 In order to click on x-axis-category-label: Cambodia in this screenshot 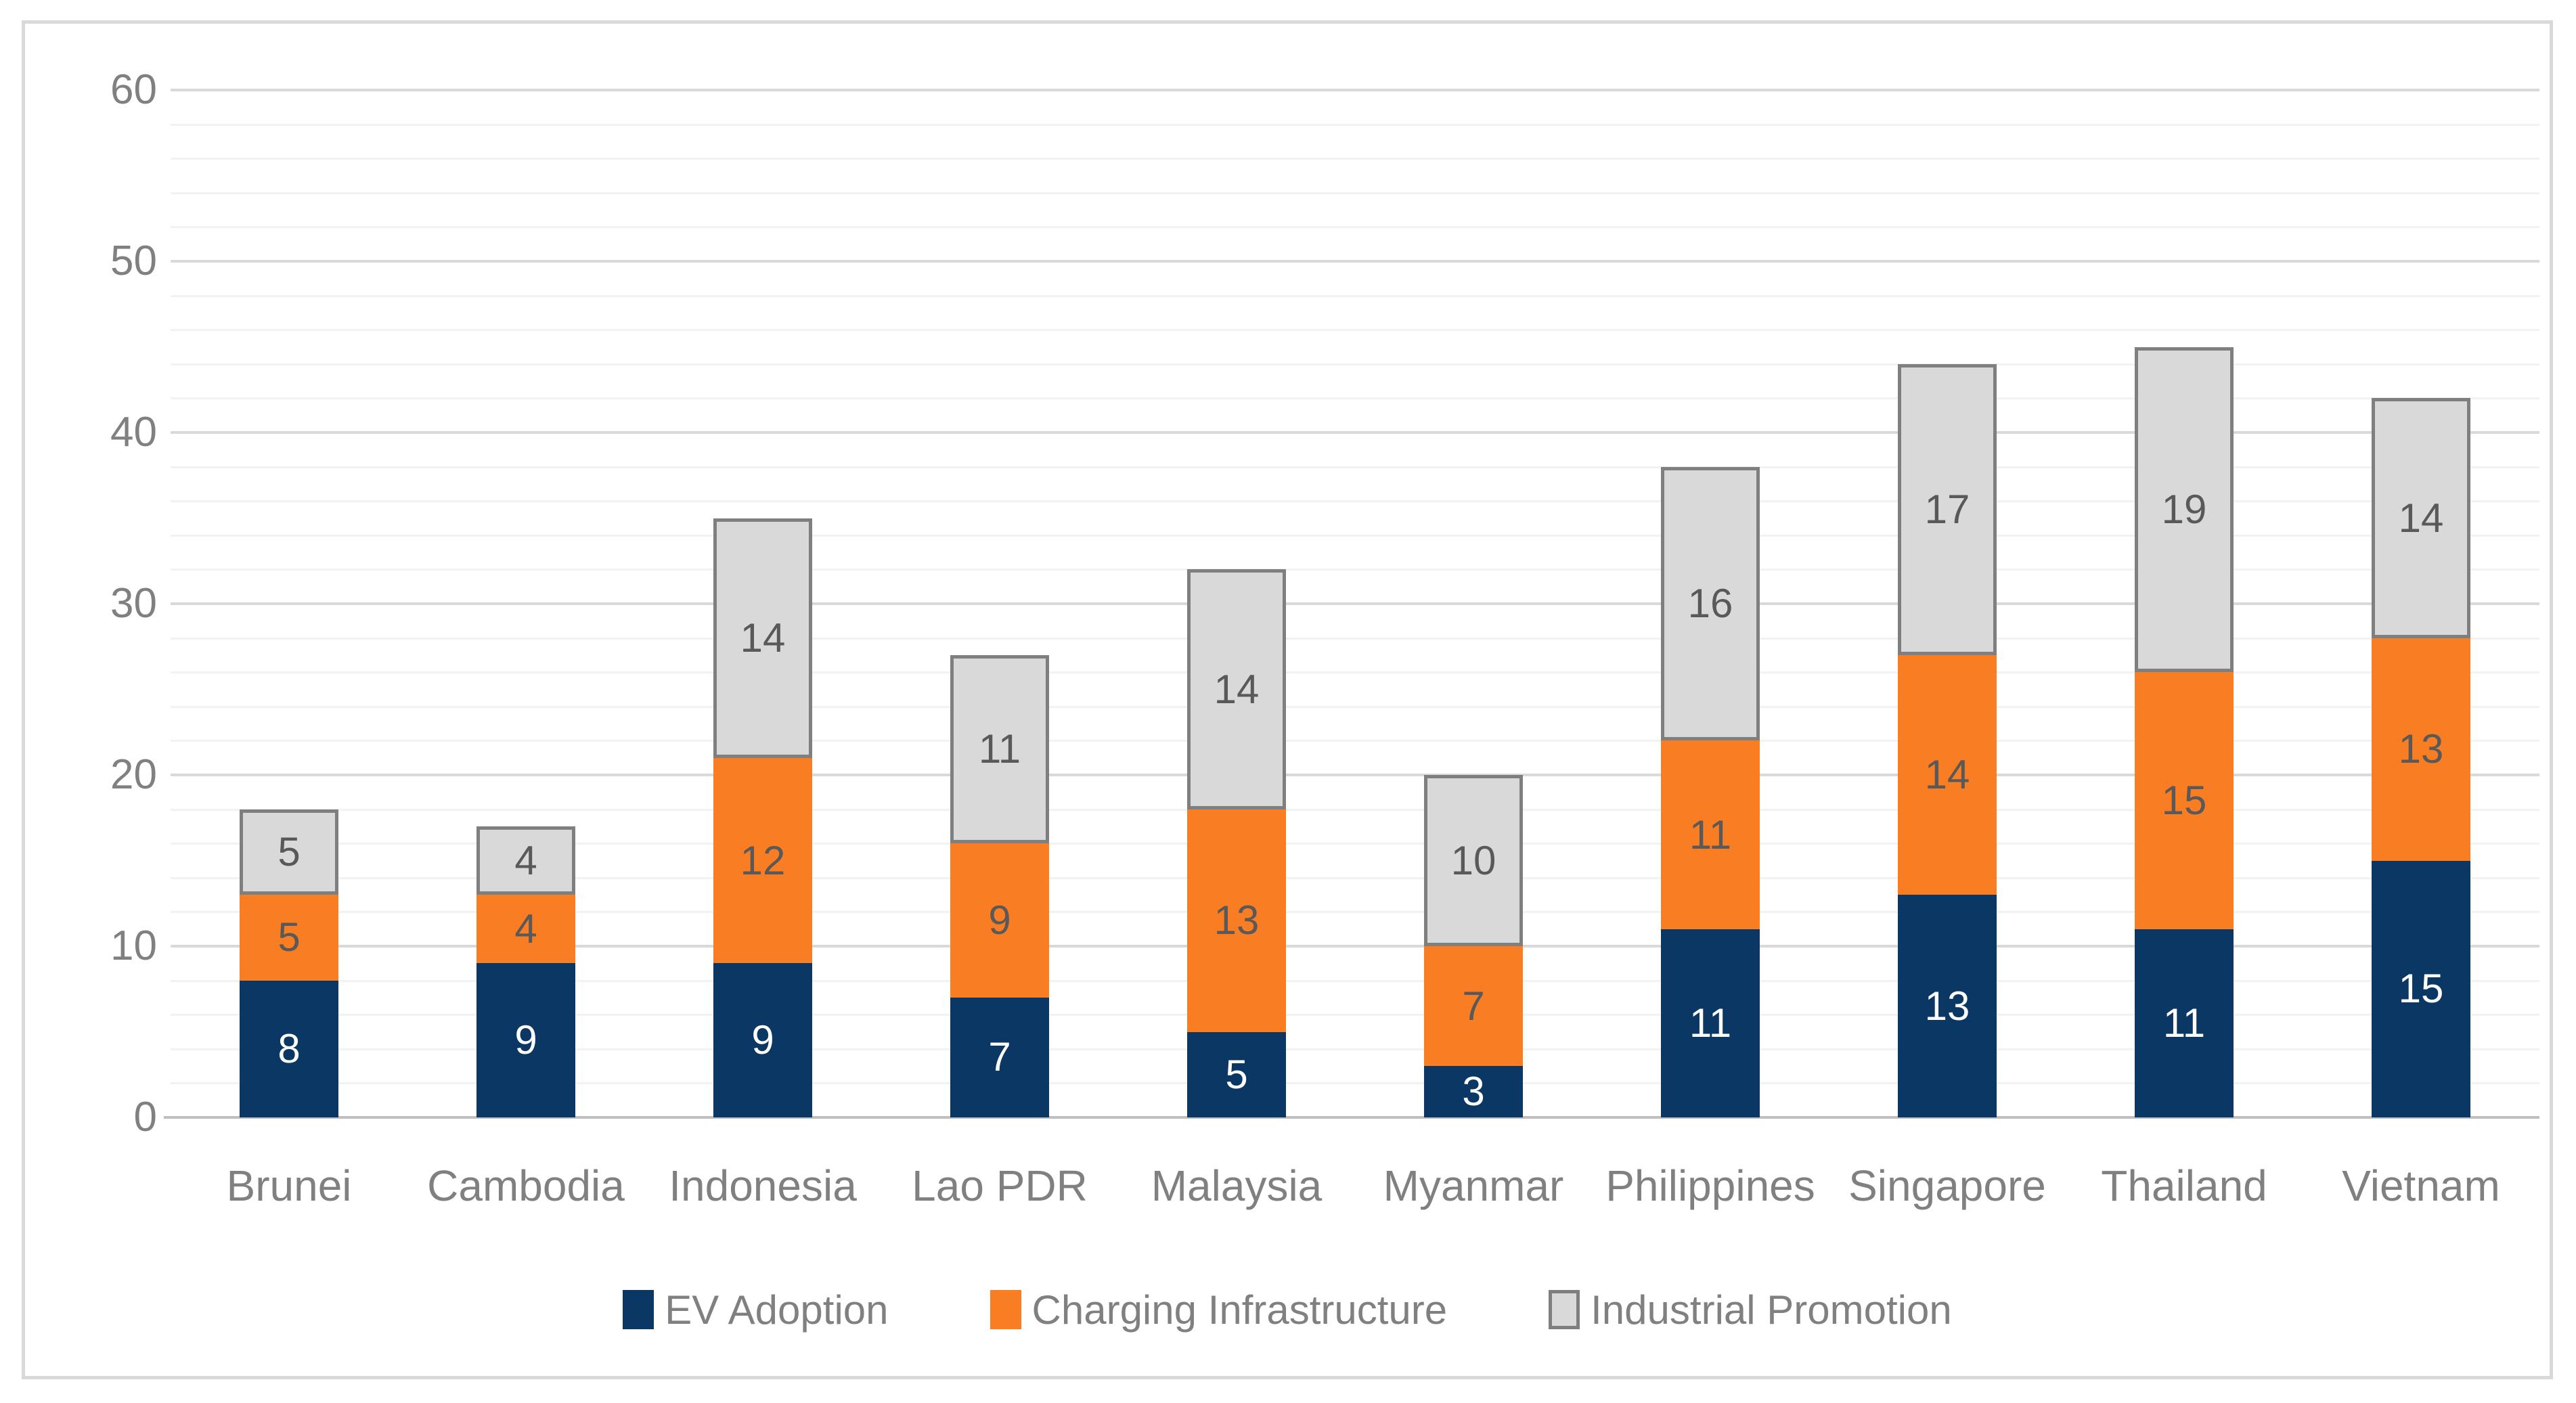, I will do `click(526, 1185)`.